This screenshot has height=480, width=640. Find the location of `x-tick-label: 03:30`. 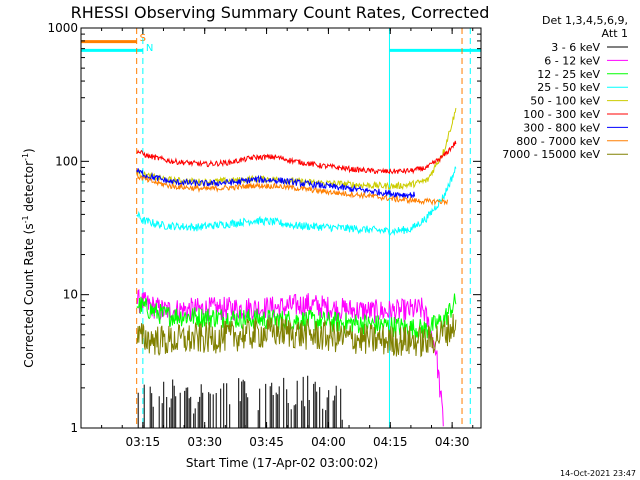

x-tick-label: 03:30 is located at coordinates (204, 442).